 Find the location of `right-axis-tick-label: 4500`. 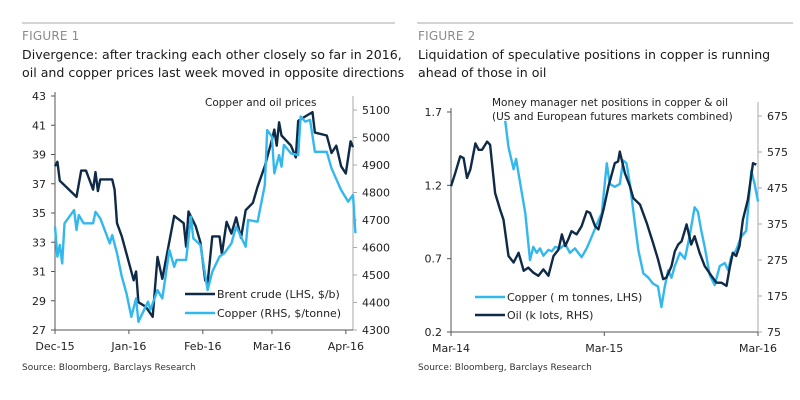

right-axis-tick-label: 4500 is located at coordinates (376, 275).